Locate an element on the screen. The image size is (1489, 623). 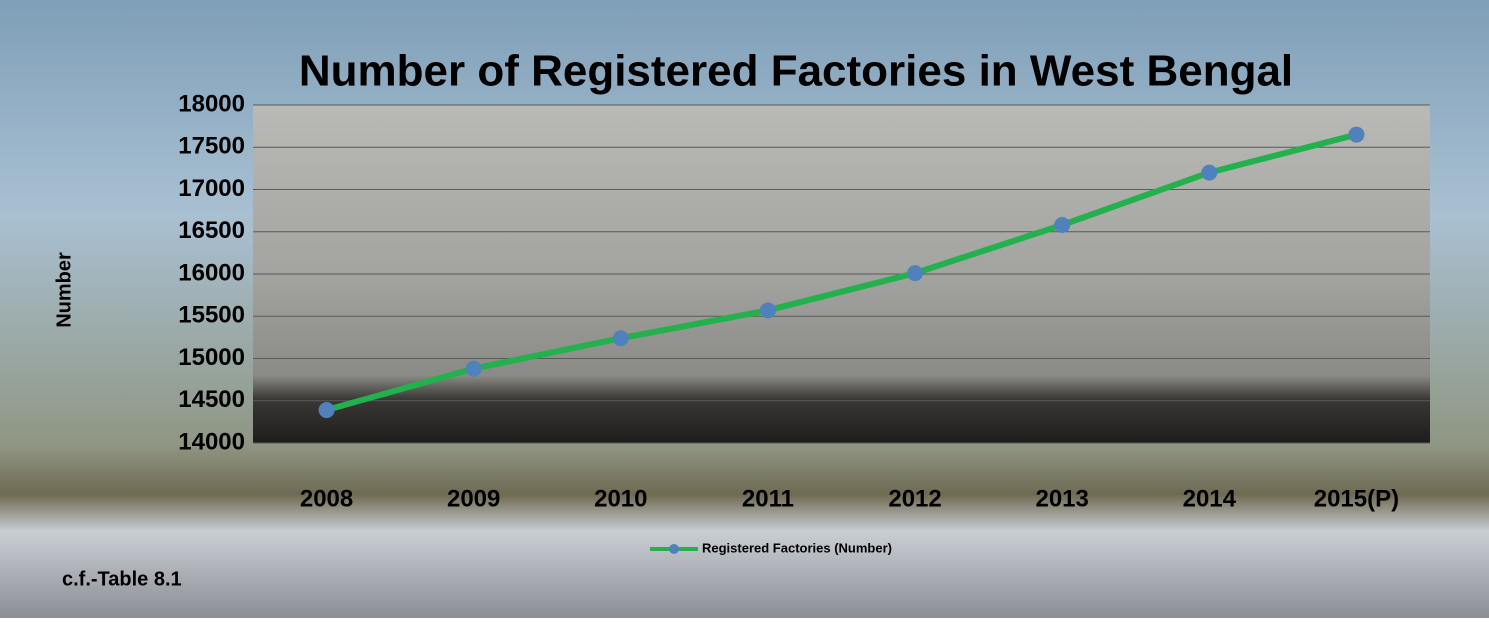
x-tick-label: 2011 is located at coordinates (768, 498).